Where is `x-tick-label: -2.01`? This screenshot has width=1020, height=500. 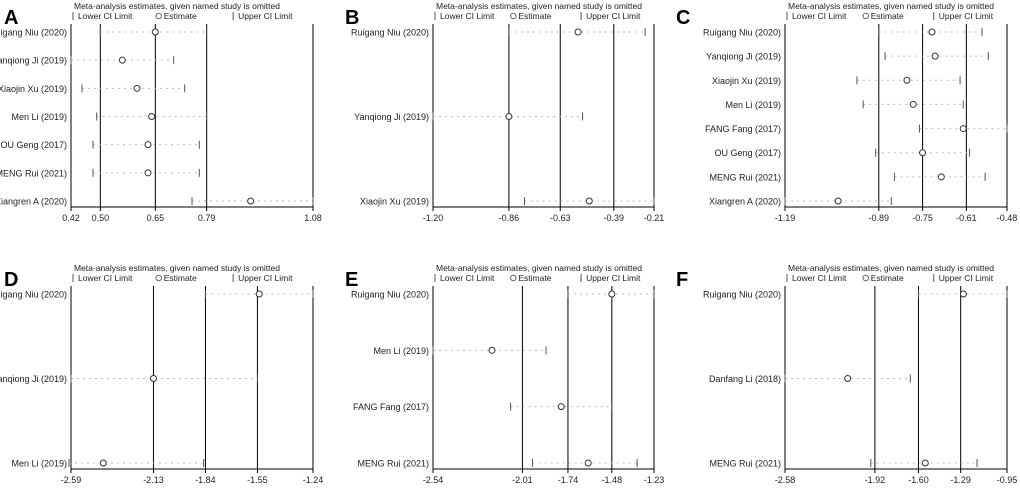
x-tick-label: -2.01 is located at coordinates (522, 480).